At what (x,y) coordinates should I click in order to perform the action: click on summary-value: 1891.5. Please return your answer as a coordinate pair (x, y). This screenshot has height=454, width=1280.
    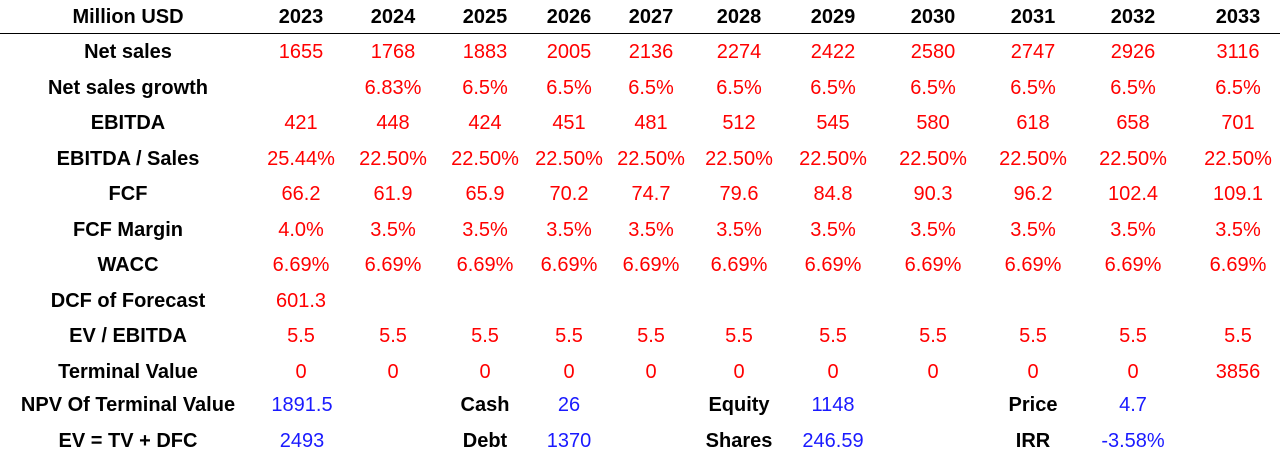
    Looking at the image, I should click on (302, 405).